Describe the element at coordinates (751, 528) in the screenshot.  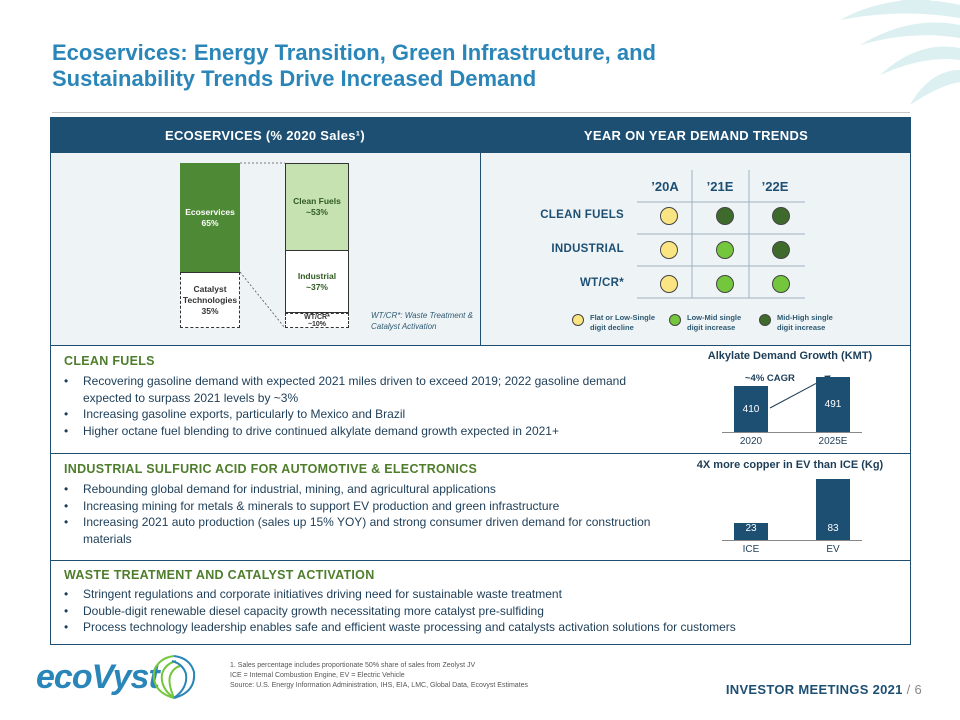
I see `bar-value-label: 23` at that location.